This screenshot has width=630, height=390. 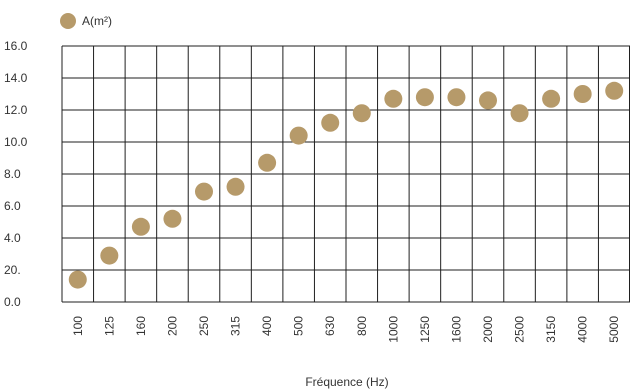 I want to click on x-tick-label: 800, so click(x=362, y=326).